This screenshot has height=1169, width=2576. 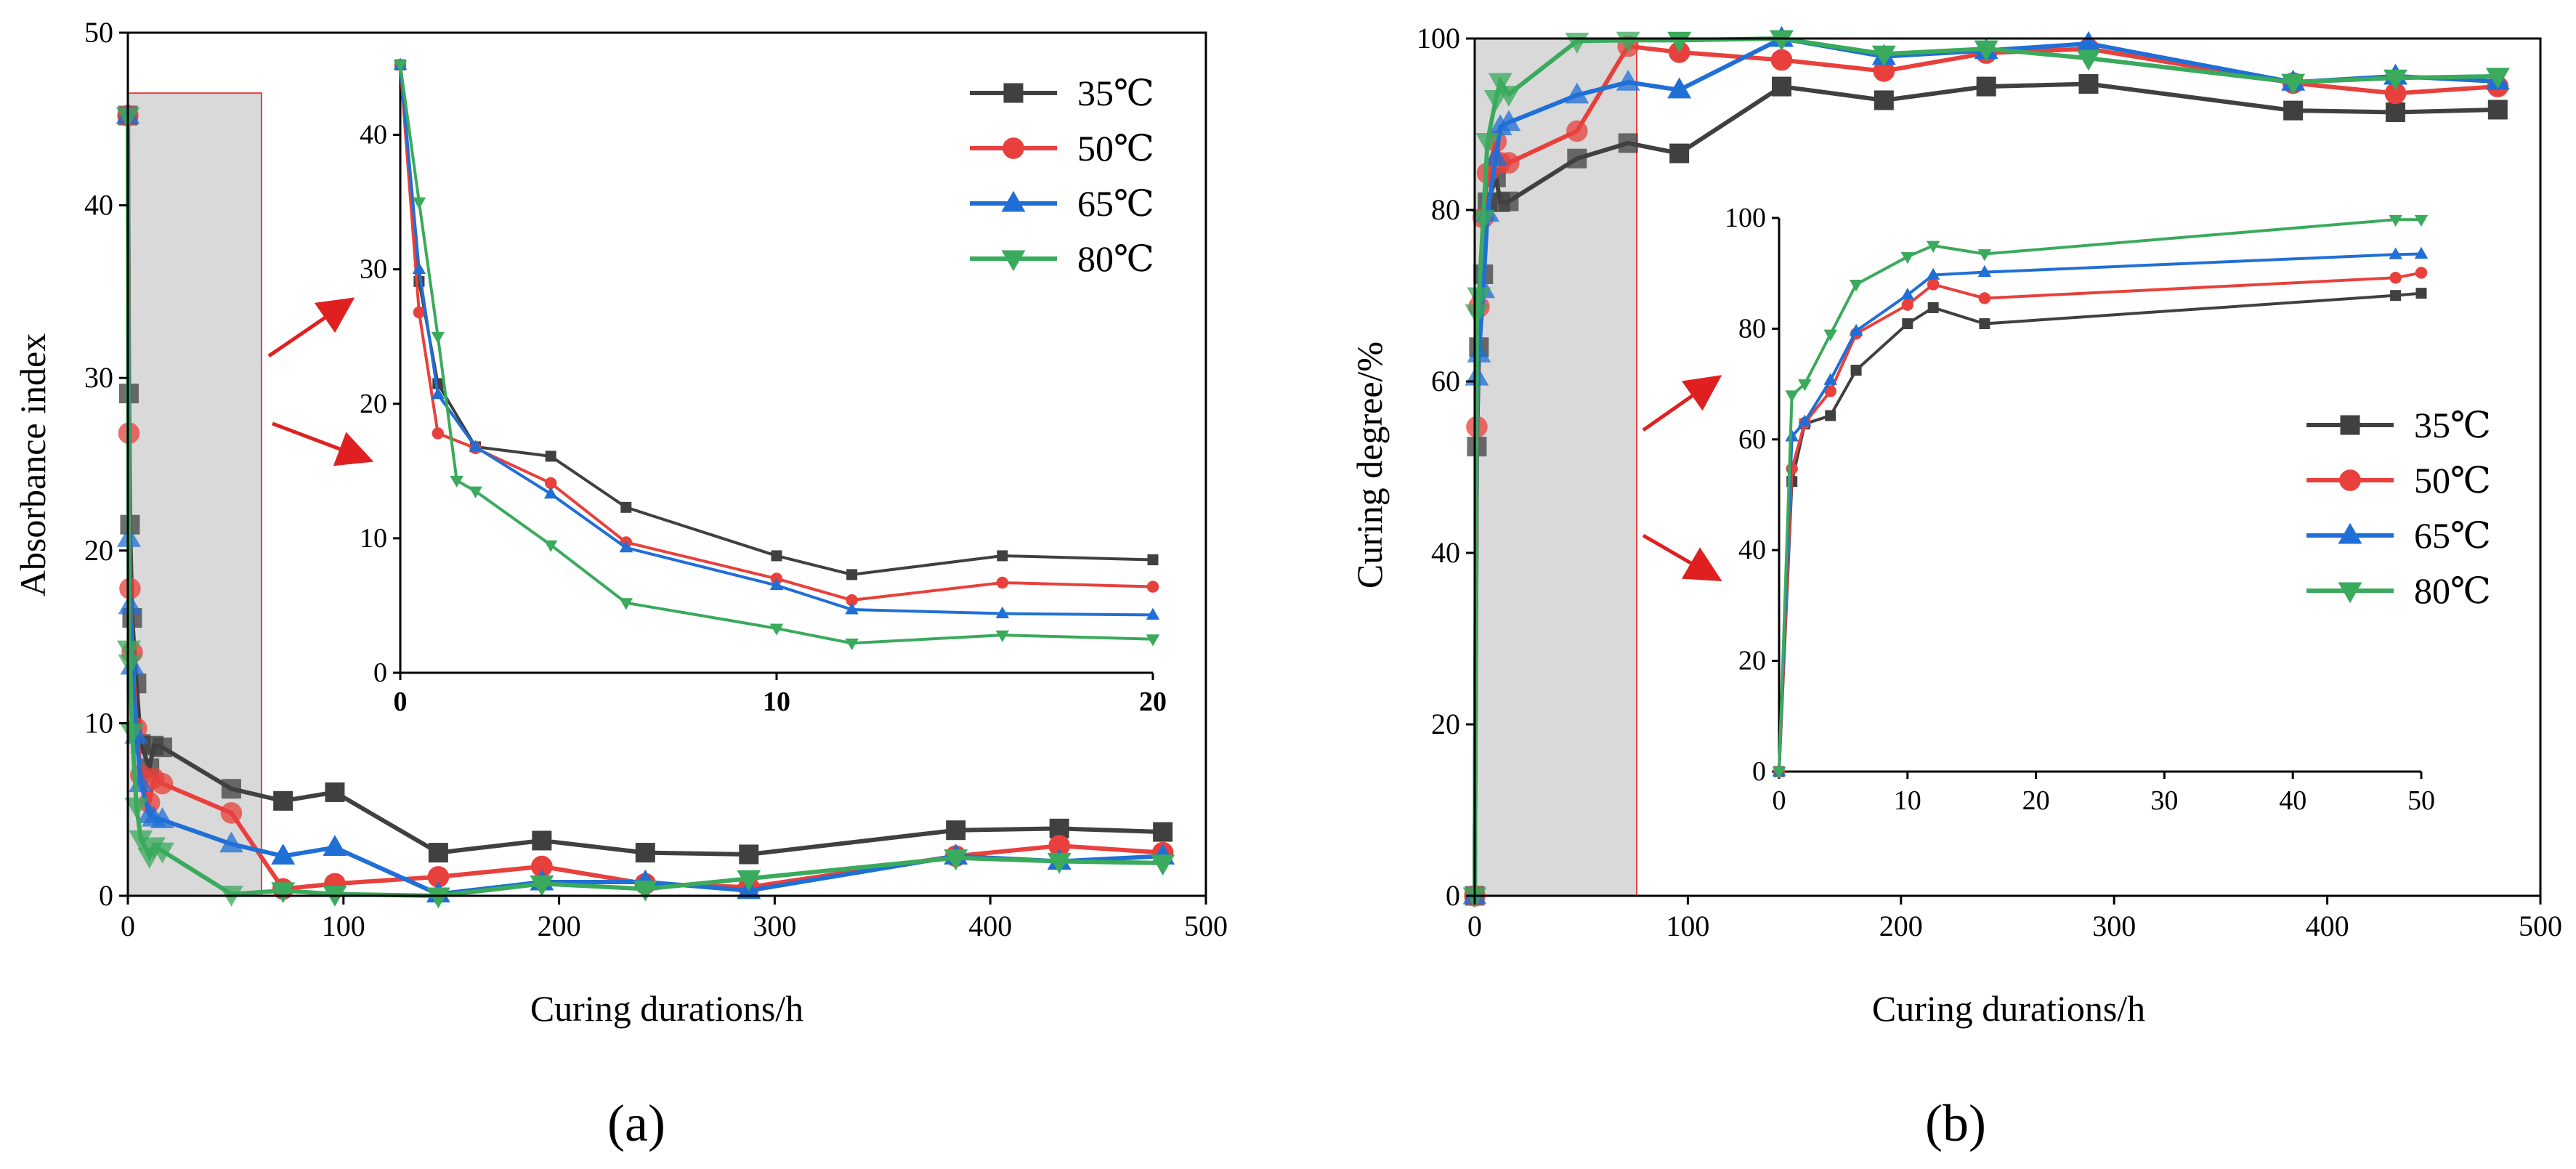 What do you see at coordinates (1062, 176) in the screenshot?
I see `panel-a-legend: 35℃ 50℃ 65℃ 80℃` at bounding box center [1062, 176].